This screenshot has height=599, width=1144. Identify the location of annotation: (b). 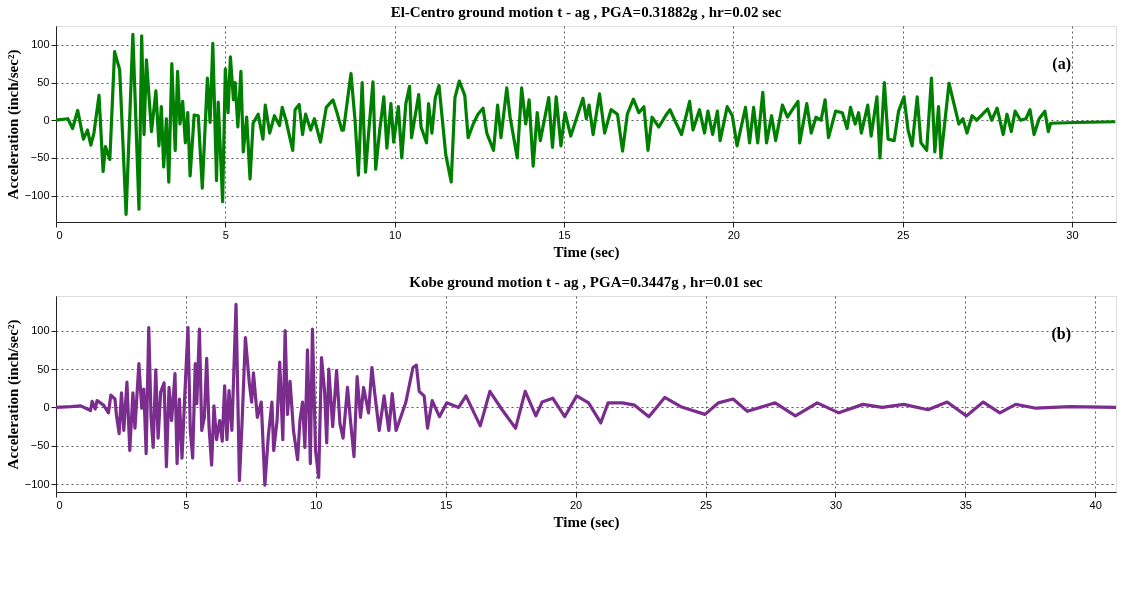
(1061, 334).